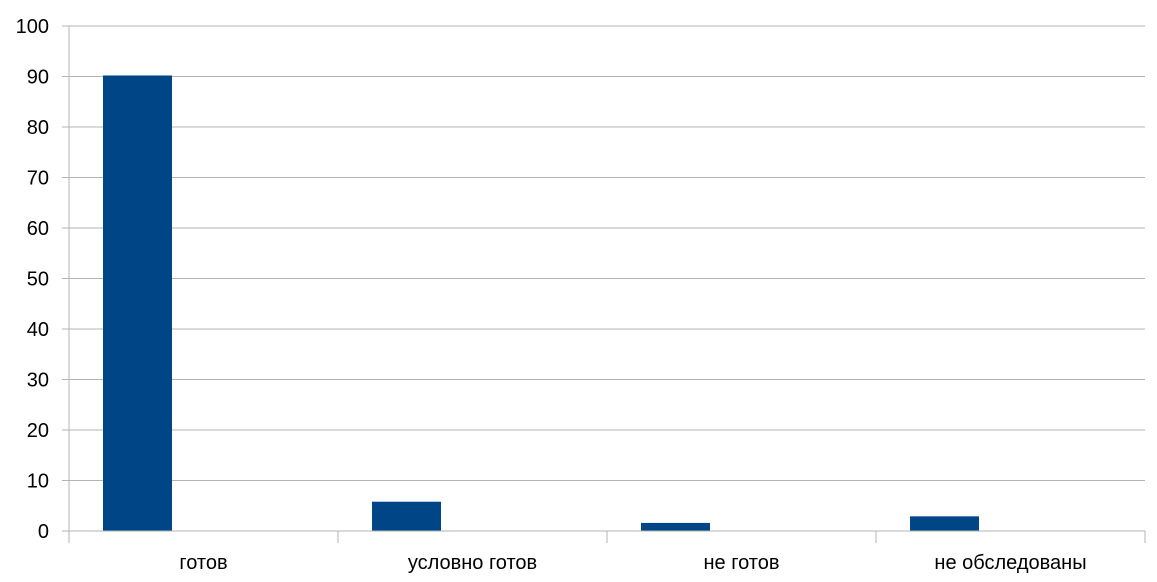 This screenshot has height=582, width=1157. Describe the element at coordinates (38, 179) in the screenshot. I see `y-tick-label: 70` at that location.